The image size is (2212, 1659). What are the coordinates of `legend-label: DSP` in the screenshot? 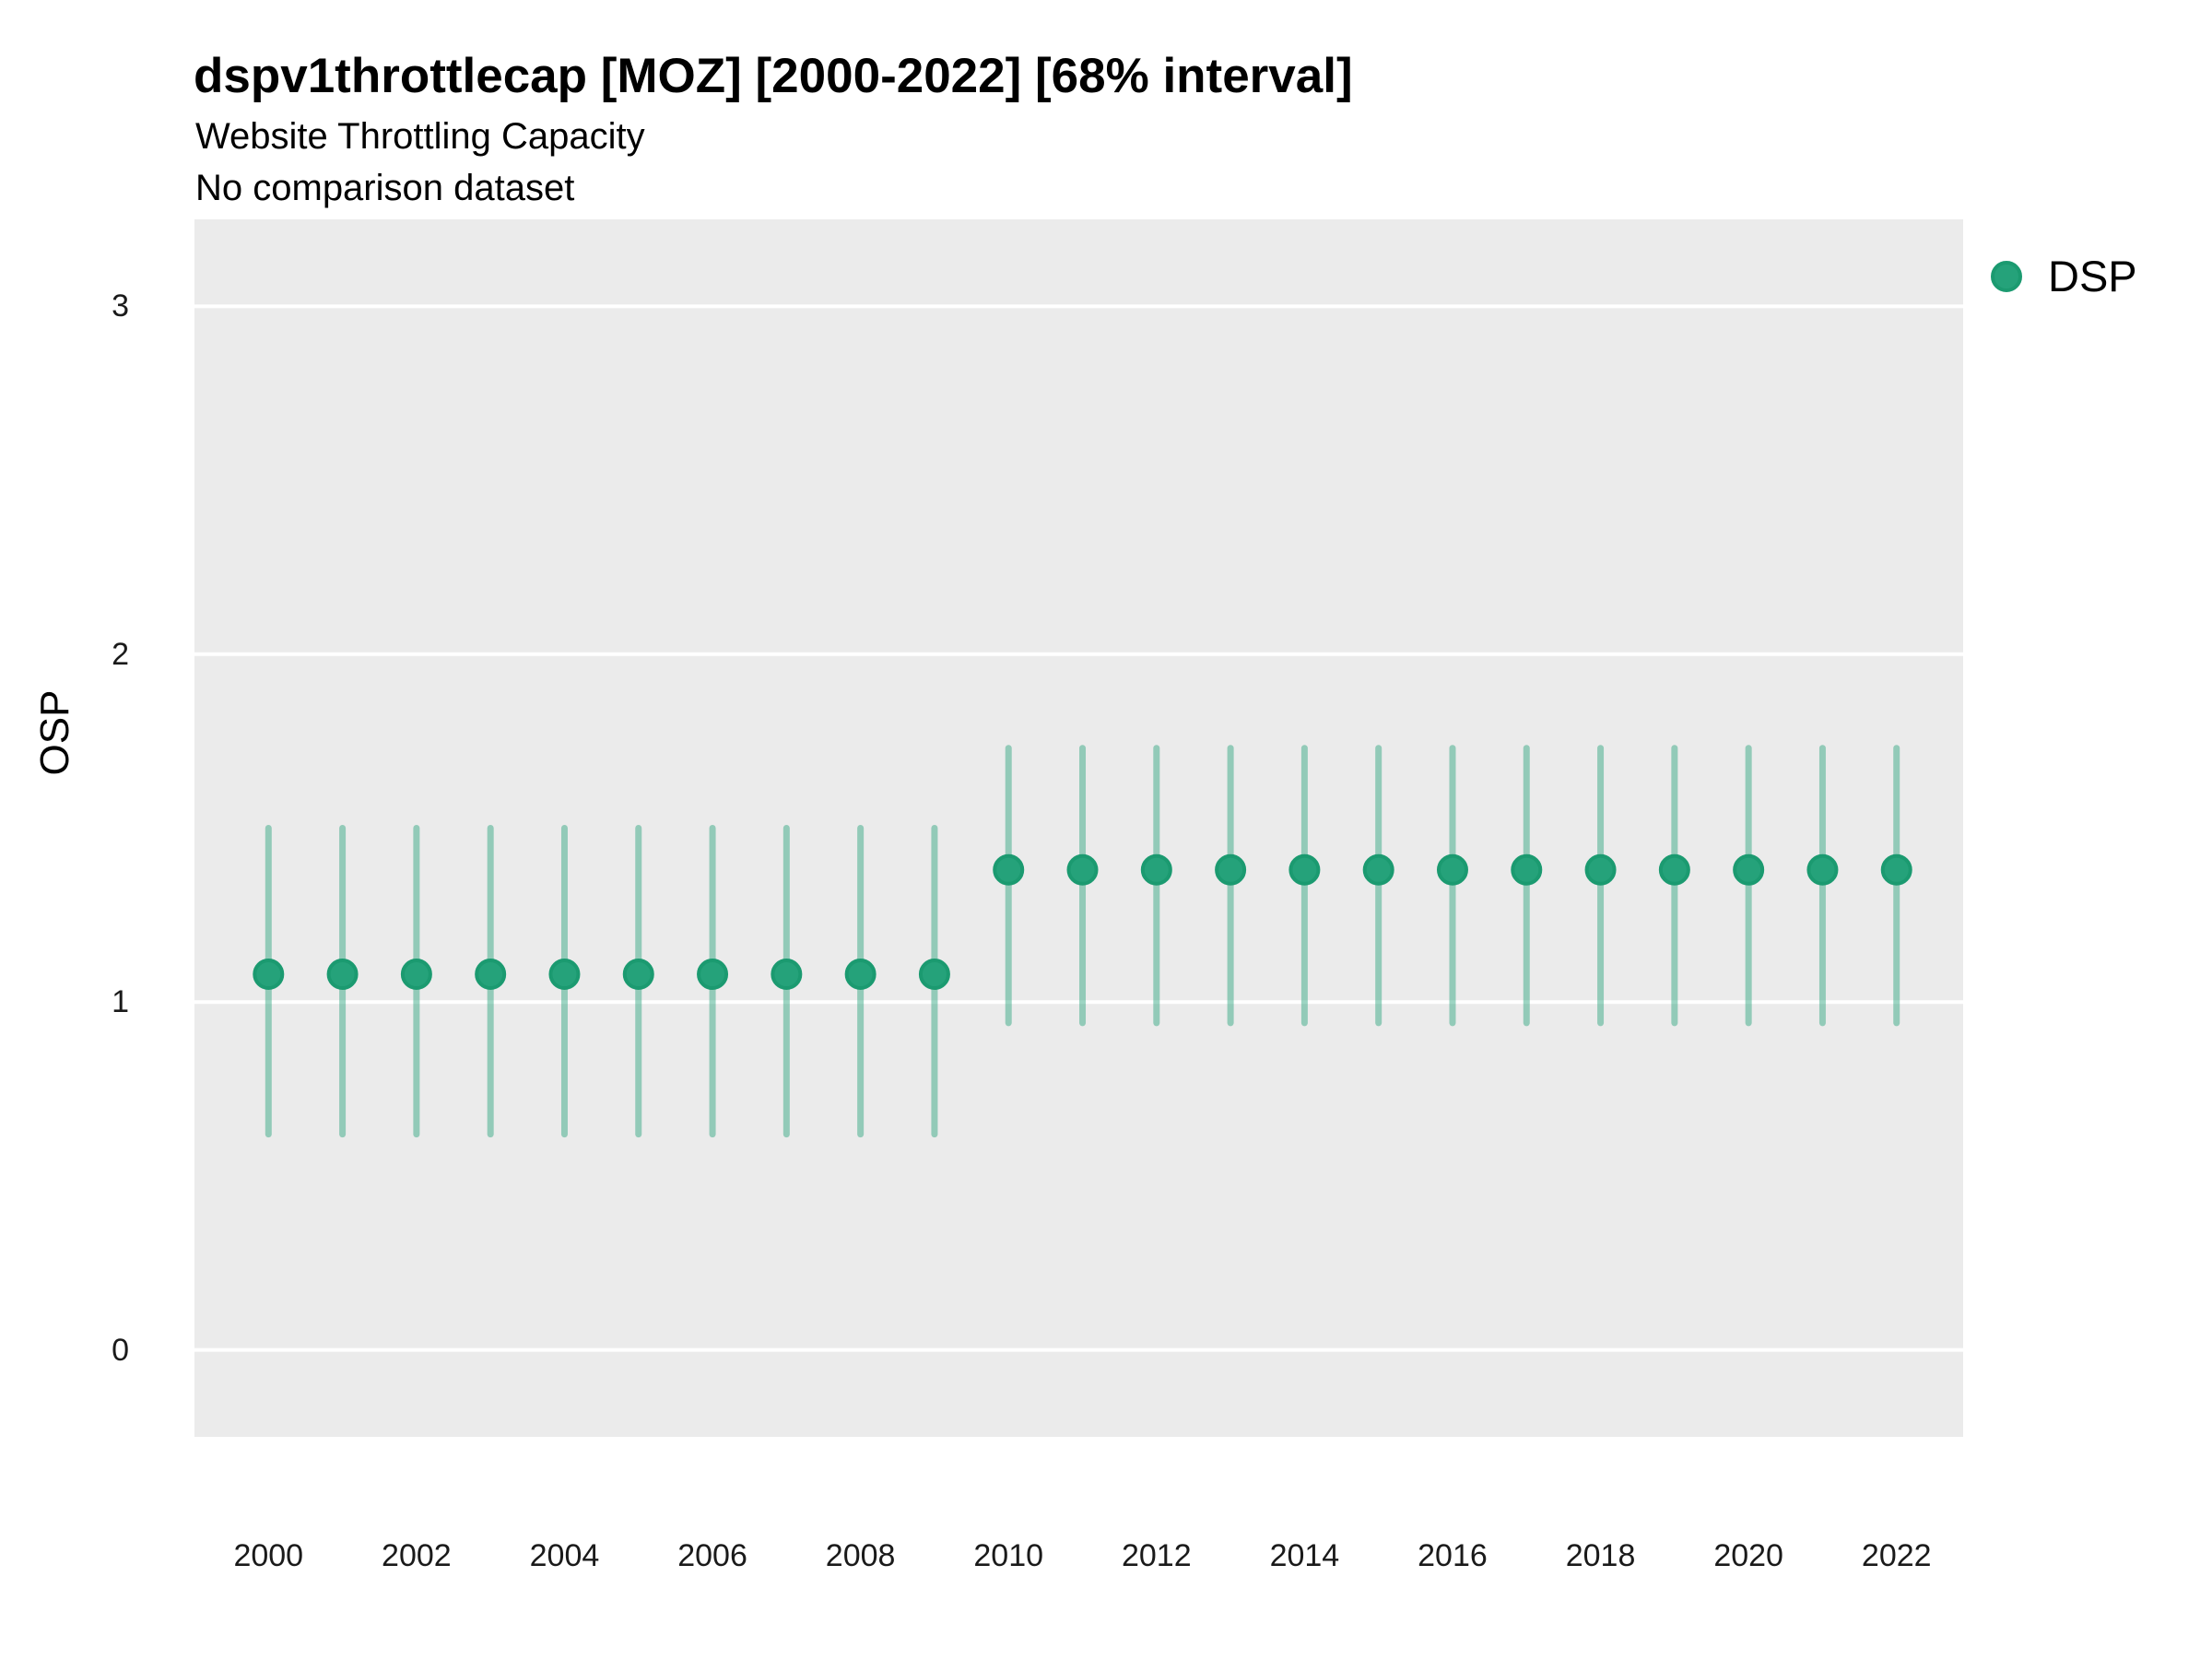 It's located at (2092, 276).